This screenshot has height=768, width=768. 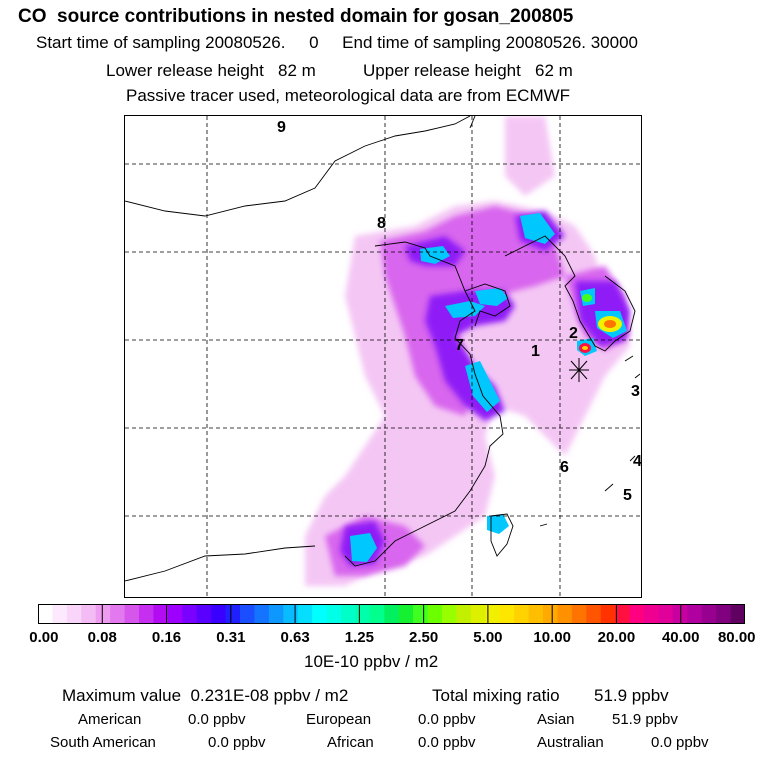 I want to click on region-value-european: 0.0 ppbv, so click(x=447, y=719).